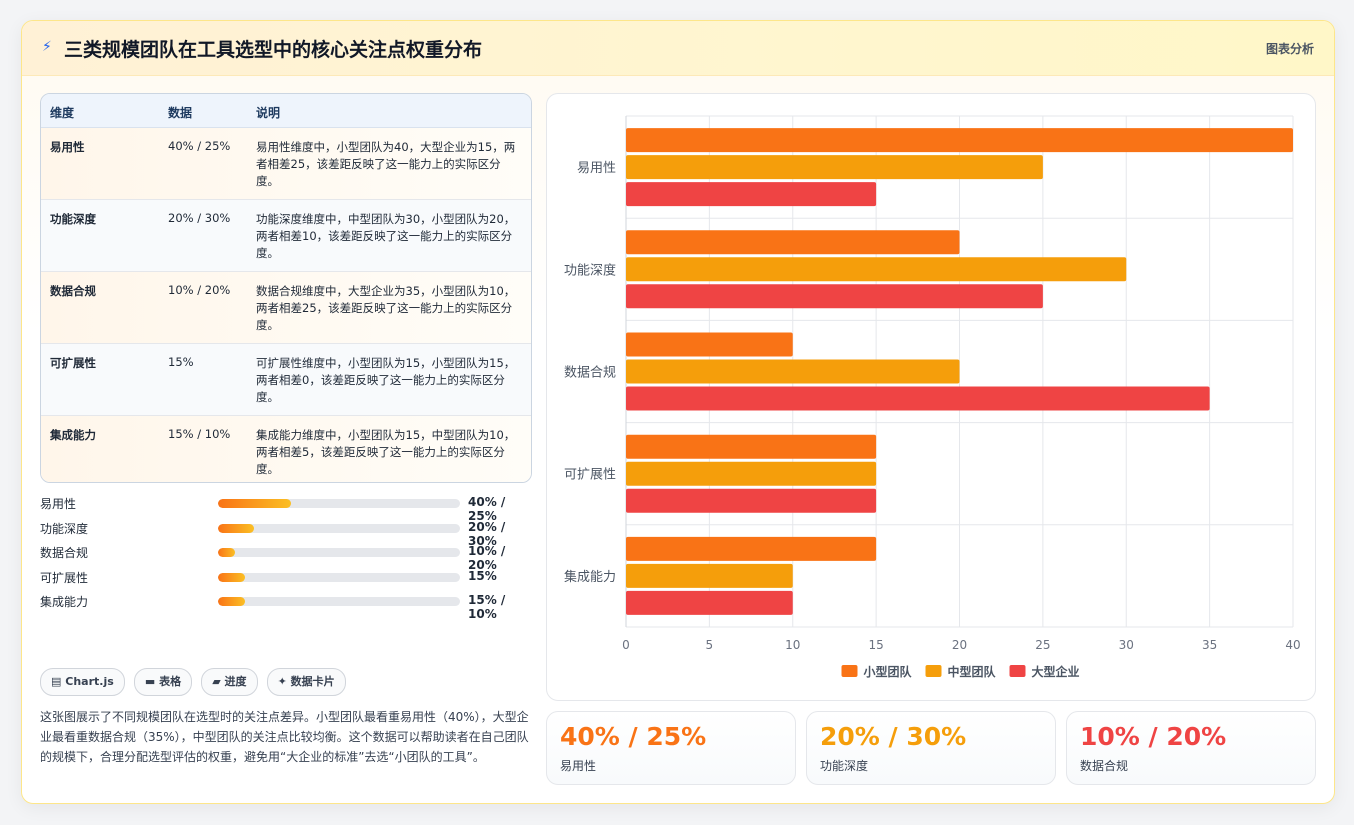 This screenshot has width=1354, height=825. I want to click on x-tick-label: 25, so click(1042, 645).